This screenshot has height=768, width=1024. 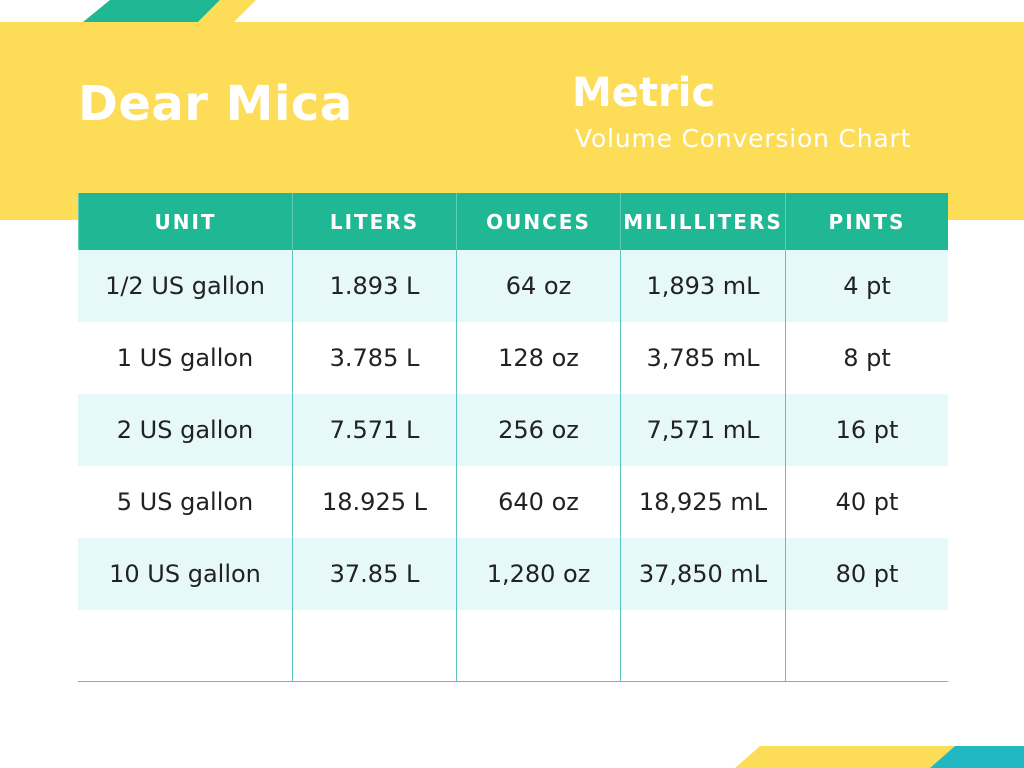 I want to click on column-header: OUNCES, so click(x=538, y=221).